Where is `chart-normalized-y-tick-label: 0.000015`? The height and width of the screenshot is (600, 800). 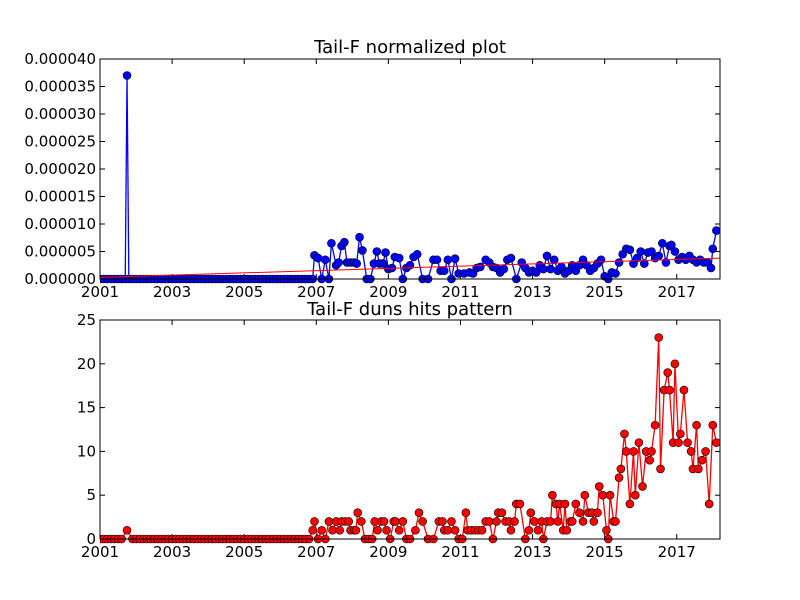 chart-normalized-y-tick-label: 0.000015 is located at coordinates (60, 197).